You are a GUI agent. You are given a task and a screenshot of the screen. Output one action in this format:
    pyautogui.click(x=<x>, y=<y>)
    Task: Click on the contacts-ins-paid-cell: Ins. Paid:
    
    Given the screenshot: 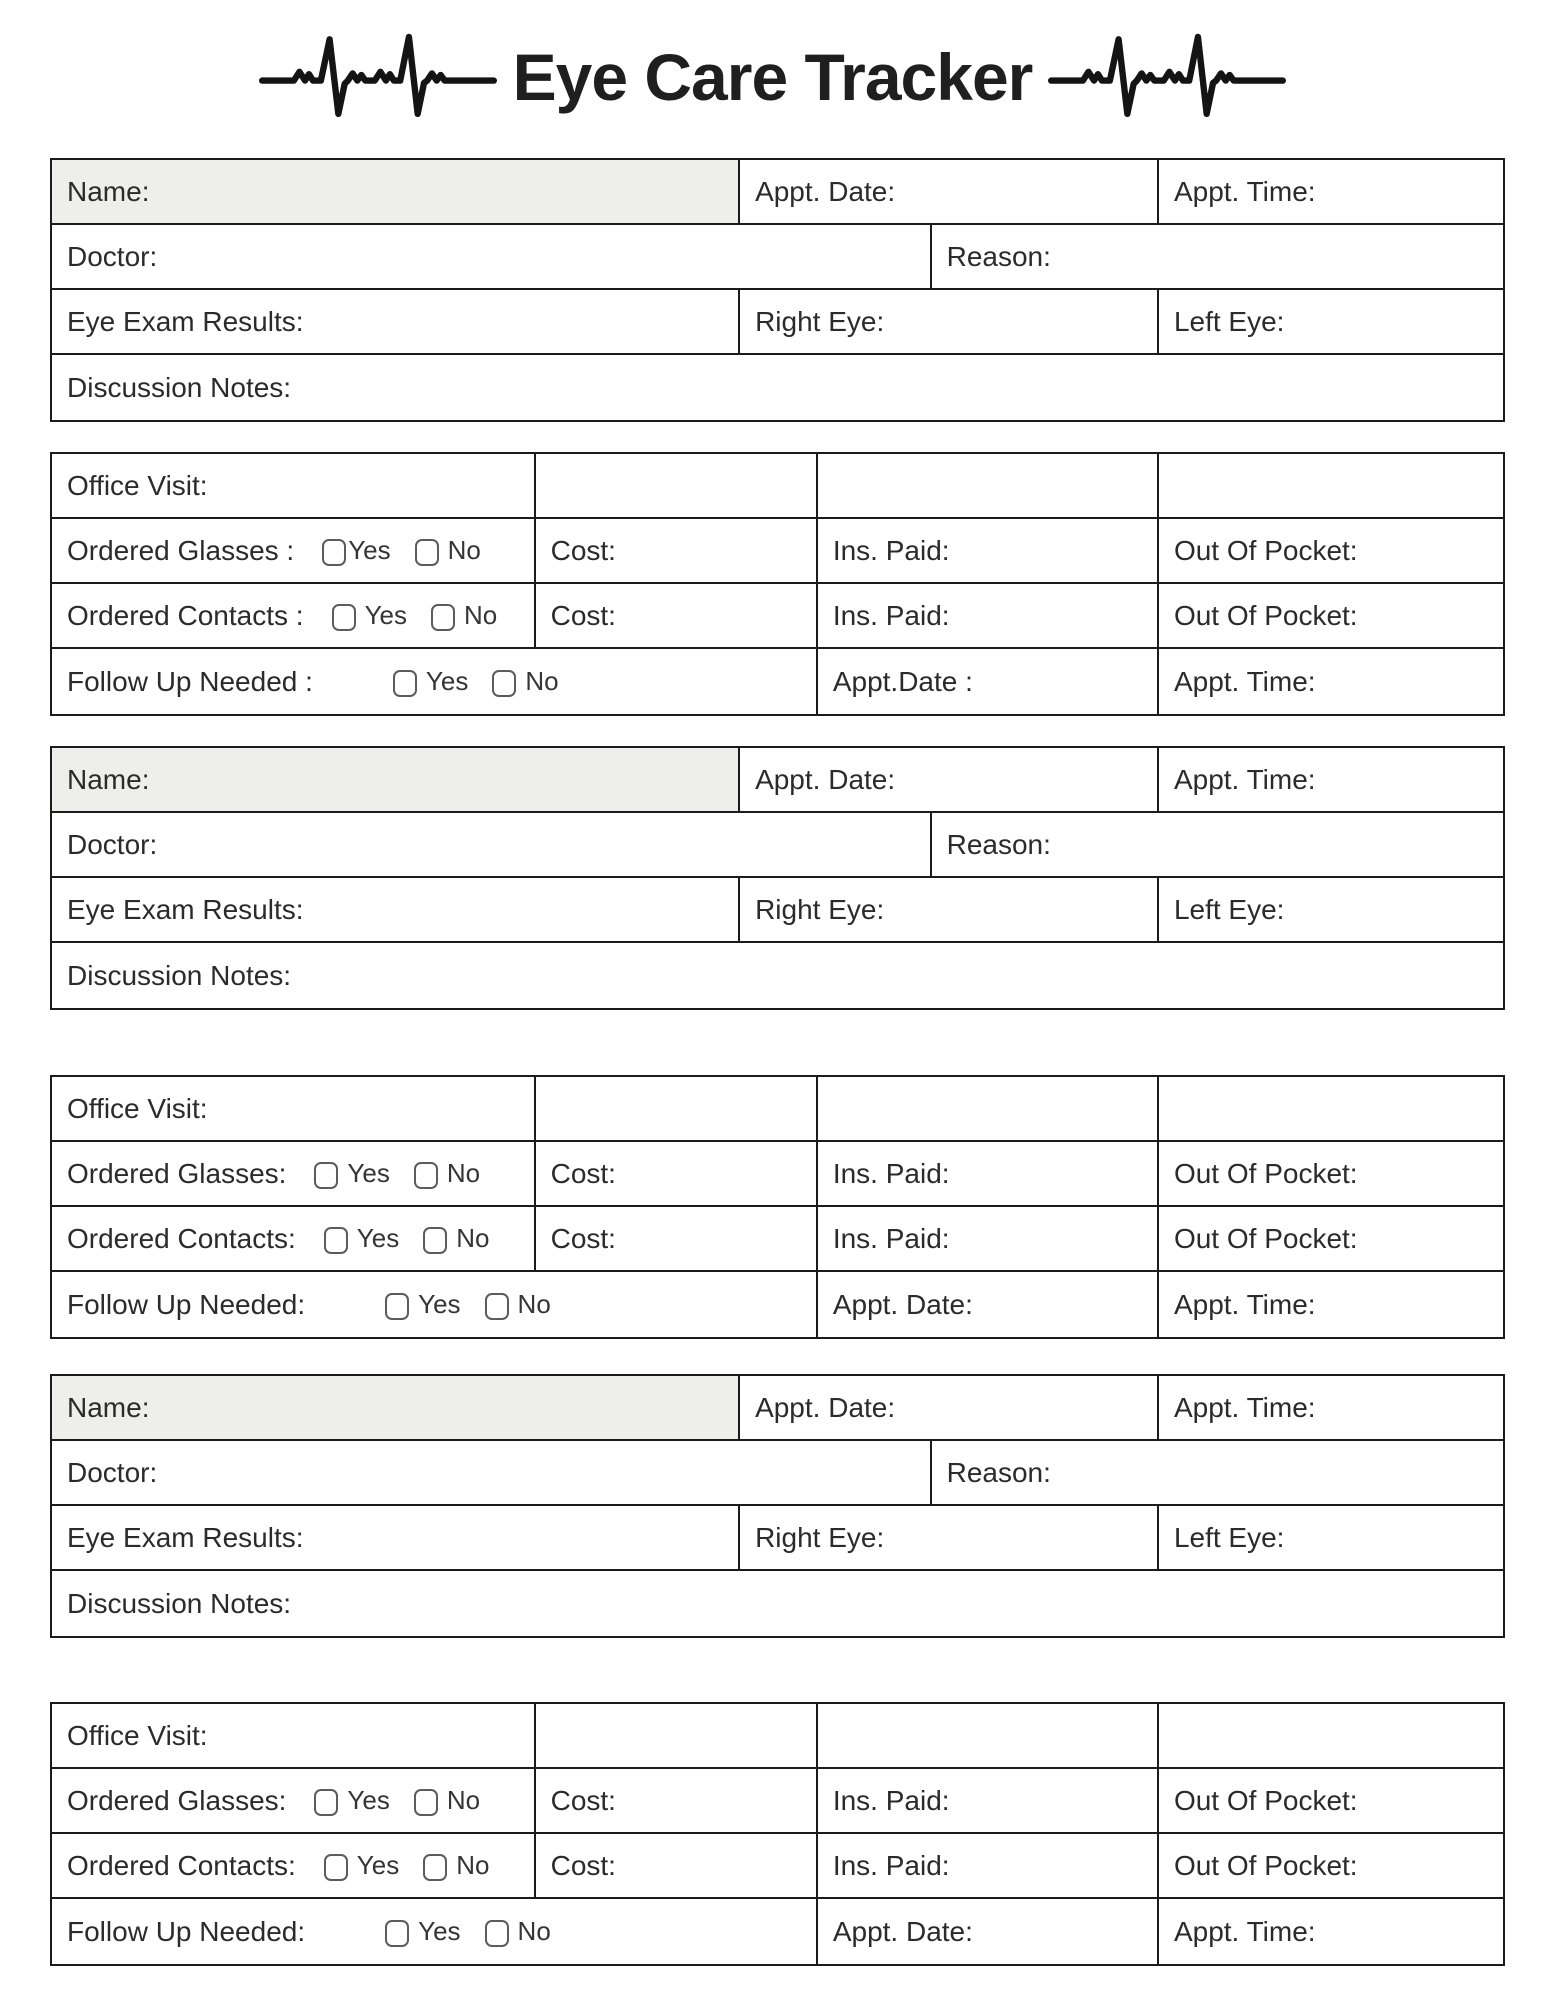 What is the action you would take?
    pyautogui.click(x=988, y=615)
    